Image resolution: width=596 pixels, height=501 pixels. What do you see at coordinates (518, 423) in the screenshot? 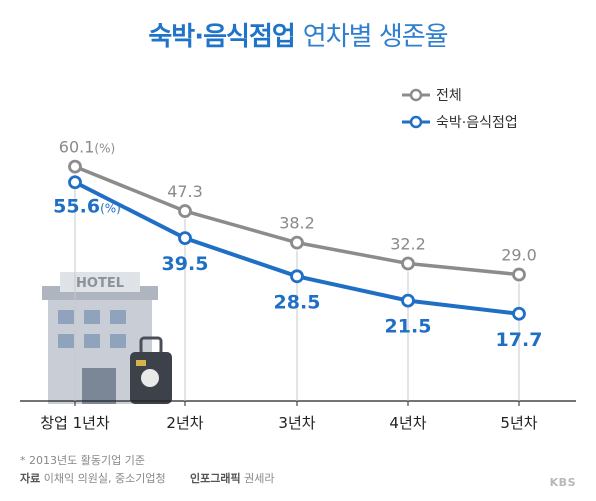
I see `x-tick-label: 5년차` at bounding box center [518, 423].